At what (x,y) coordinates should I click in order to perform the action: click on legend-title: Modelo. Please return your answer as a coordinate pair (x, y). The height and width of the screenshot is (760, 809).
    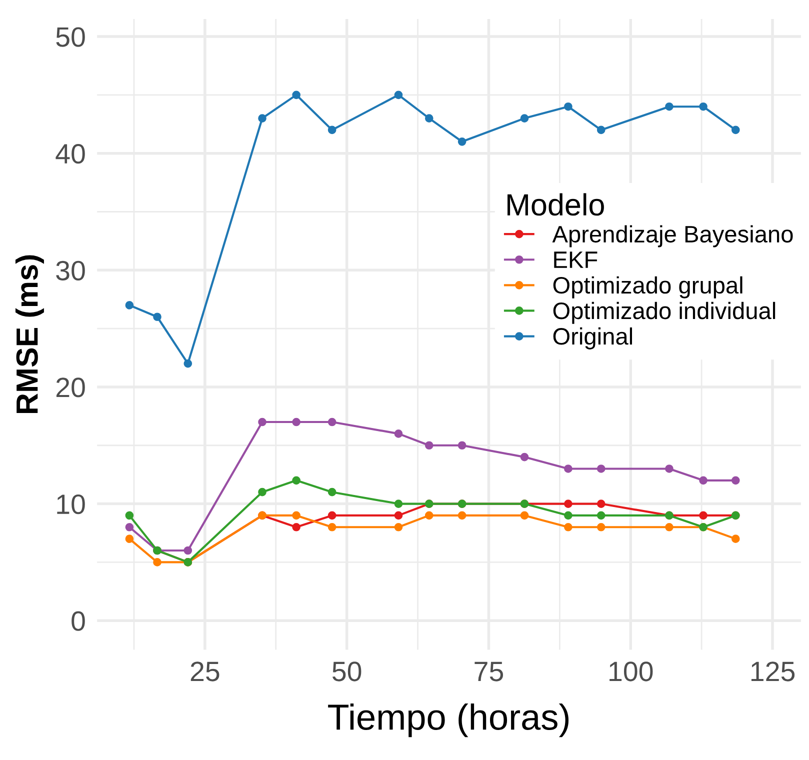
    Looking at the image, I should click on (556, 204).